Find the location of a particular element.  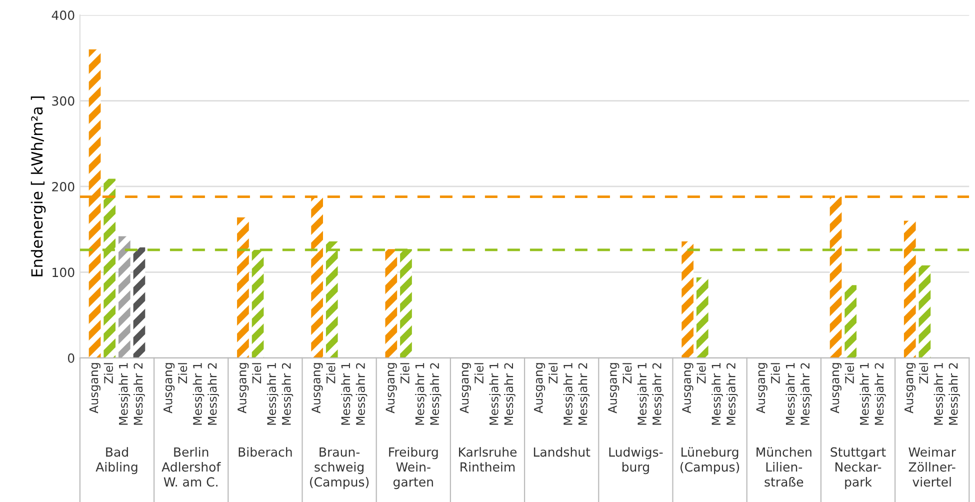

x-tick-label: Landshut is located at coordinates (562, 452).